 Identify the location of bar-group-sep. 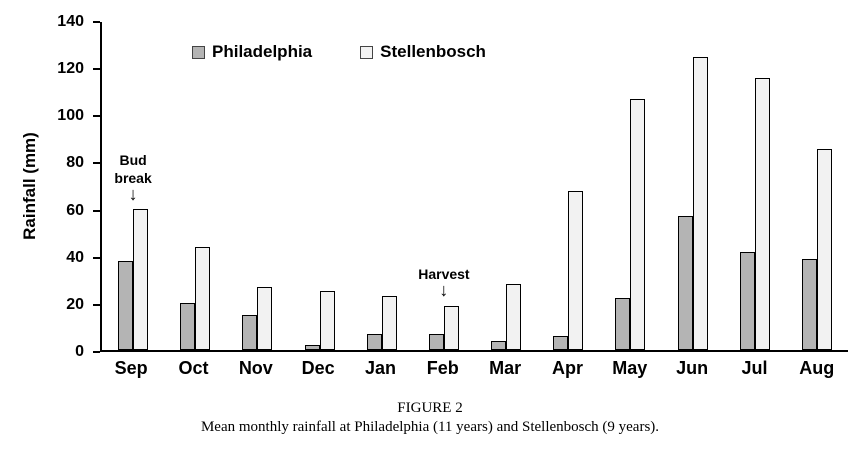
(133, 186).